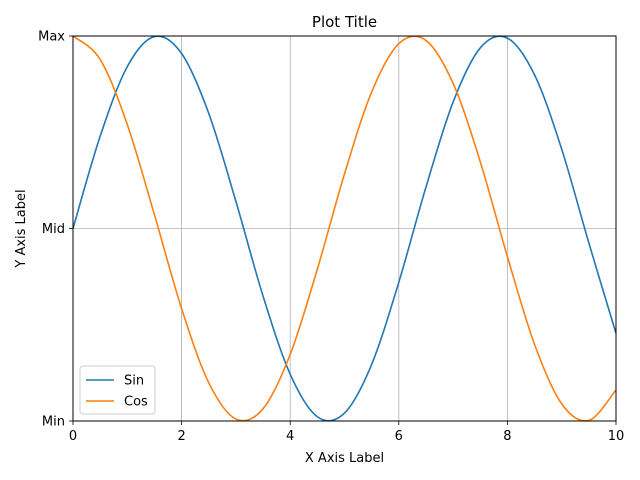  What do you see at coordinates (507, 436) in the screenshot?
I see `x-tick-label: 8` at bounding box center [507, 436].